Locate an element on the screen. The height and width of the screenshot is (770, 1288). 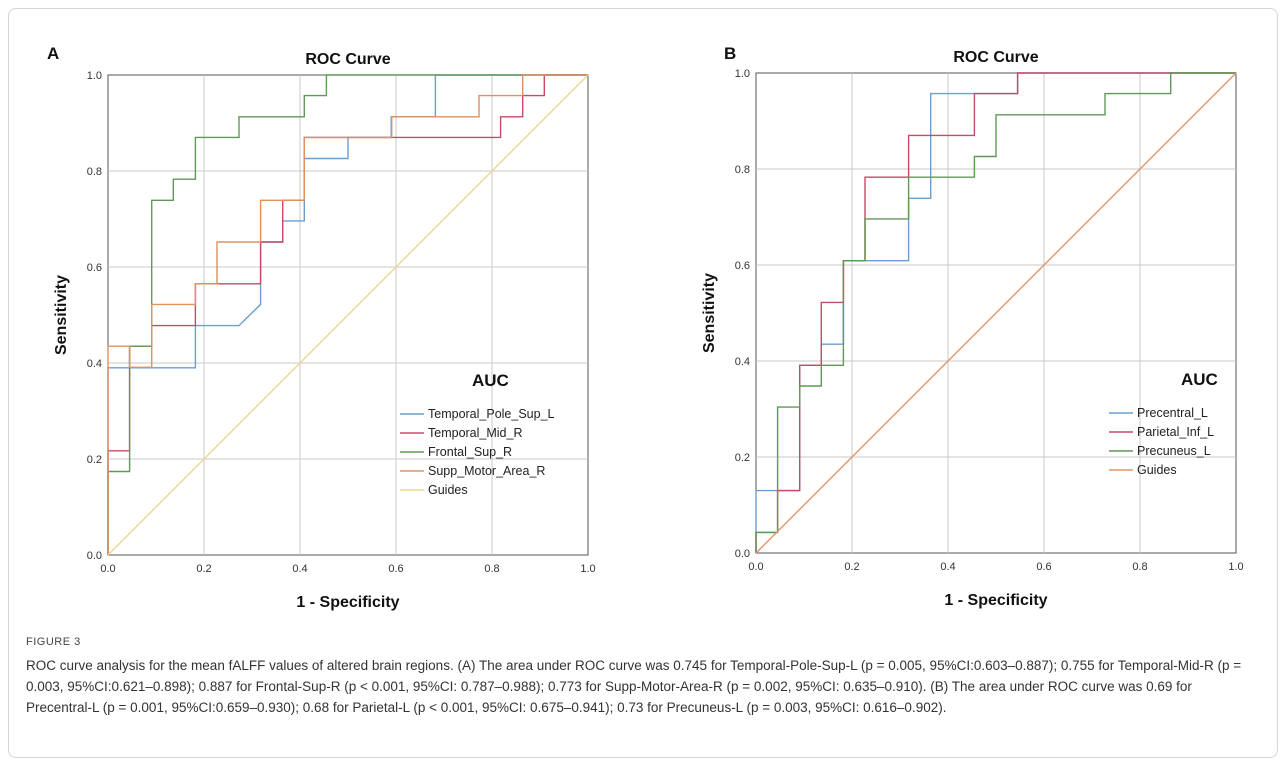
legend-label: Precuneus_L is located at coordinates (1174, 451).